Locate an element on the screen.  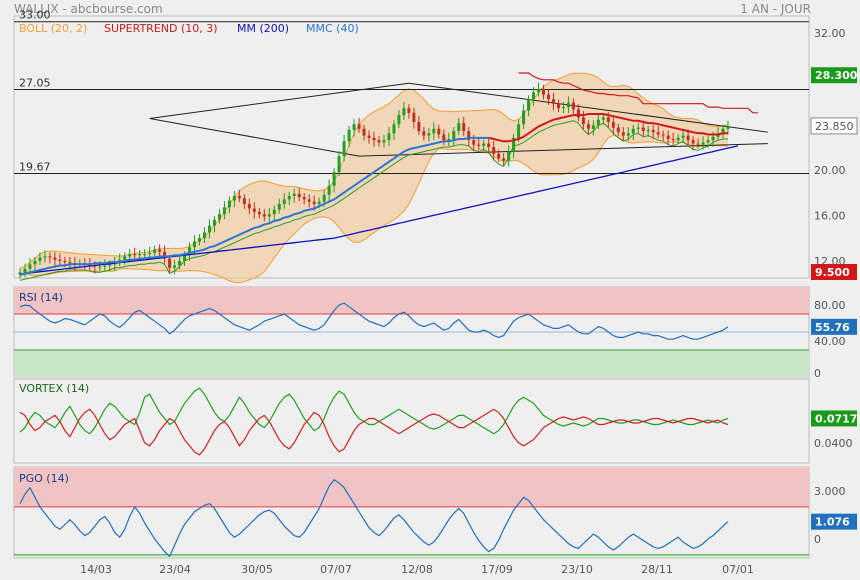
pgo-layer is located at coordinates (411, 512).